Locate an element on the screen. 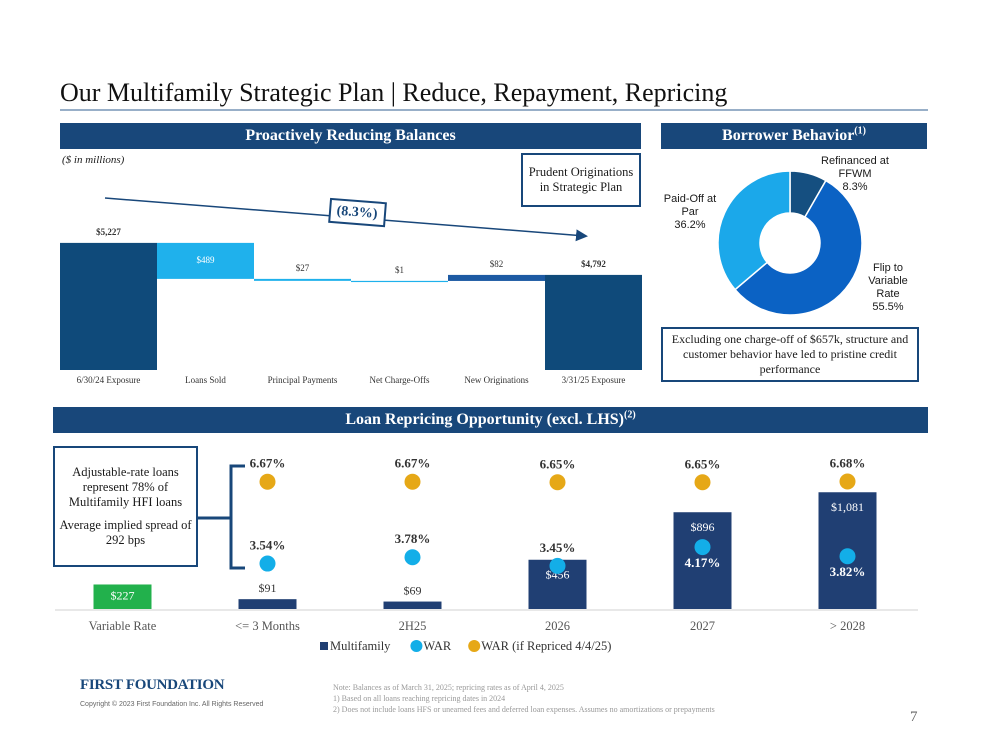  dot-label: 4.17% is located at coordinates (703, 562).